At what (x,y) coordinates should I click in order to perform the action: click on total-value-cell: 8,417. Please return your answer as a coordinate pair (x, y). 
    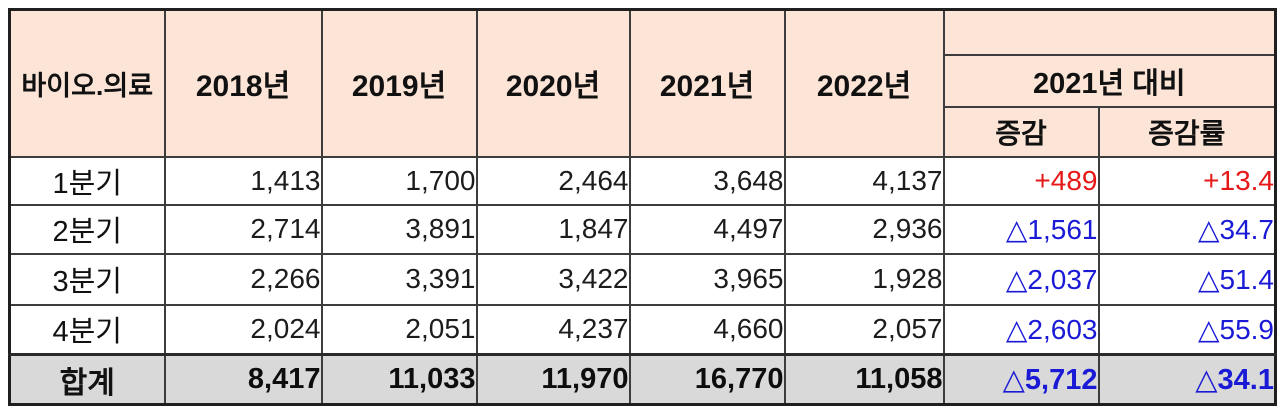
    Looking at the image, I should click on (243, 379).